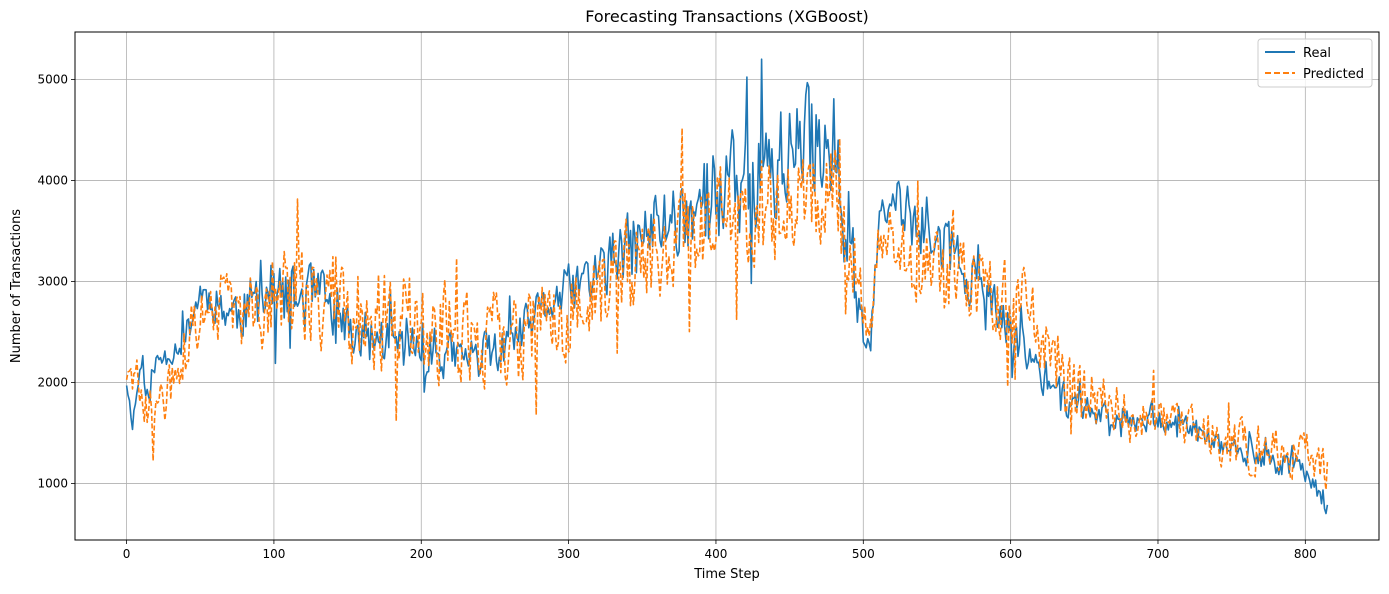 The width and height of the screenshot is (1389, 594). Describe the element at coordinates (1315, 63) in the screenshot. I see `chart-legend: Real Predicted` at that location.